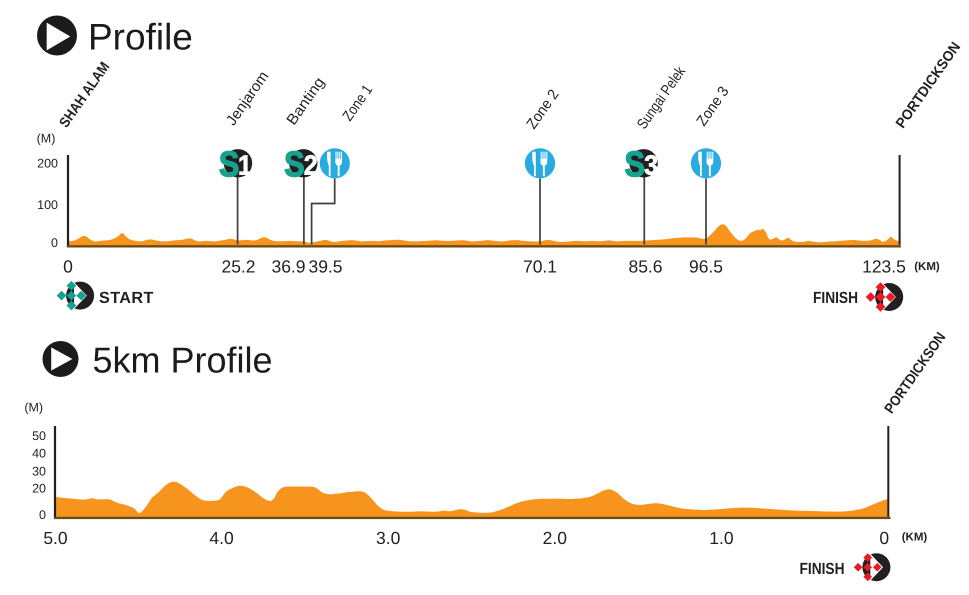 Image resolution: width=969 pixels, height=595 pixels. Describe the element at coordinates (39, 454) in the screenshot. I see `svg-text: 40` at that location.